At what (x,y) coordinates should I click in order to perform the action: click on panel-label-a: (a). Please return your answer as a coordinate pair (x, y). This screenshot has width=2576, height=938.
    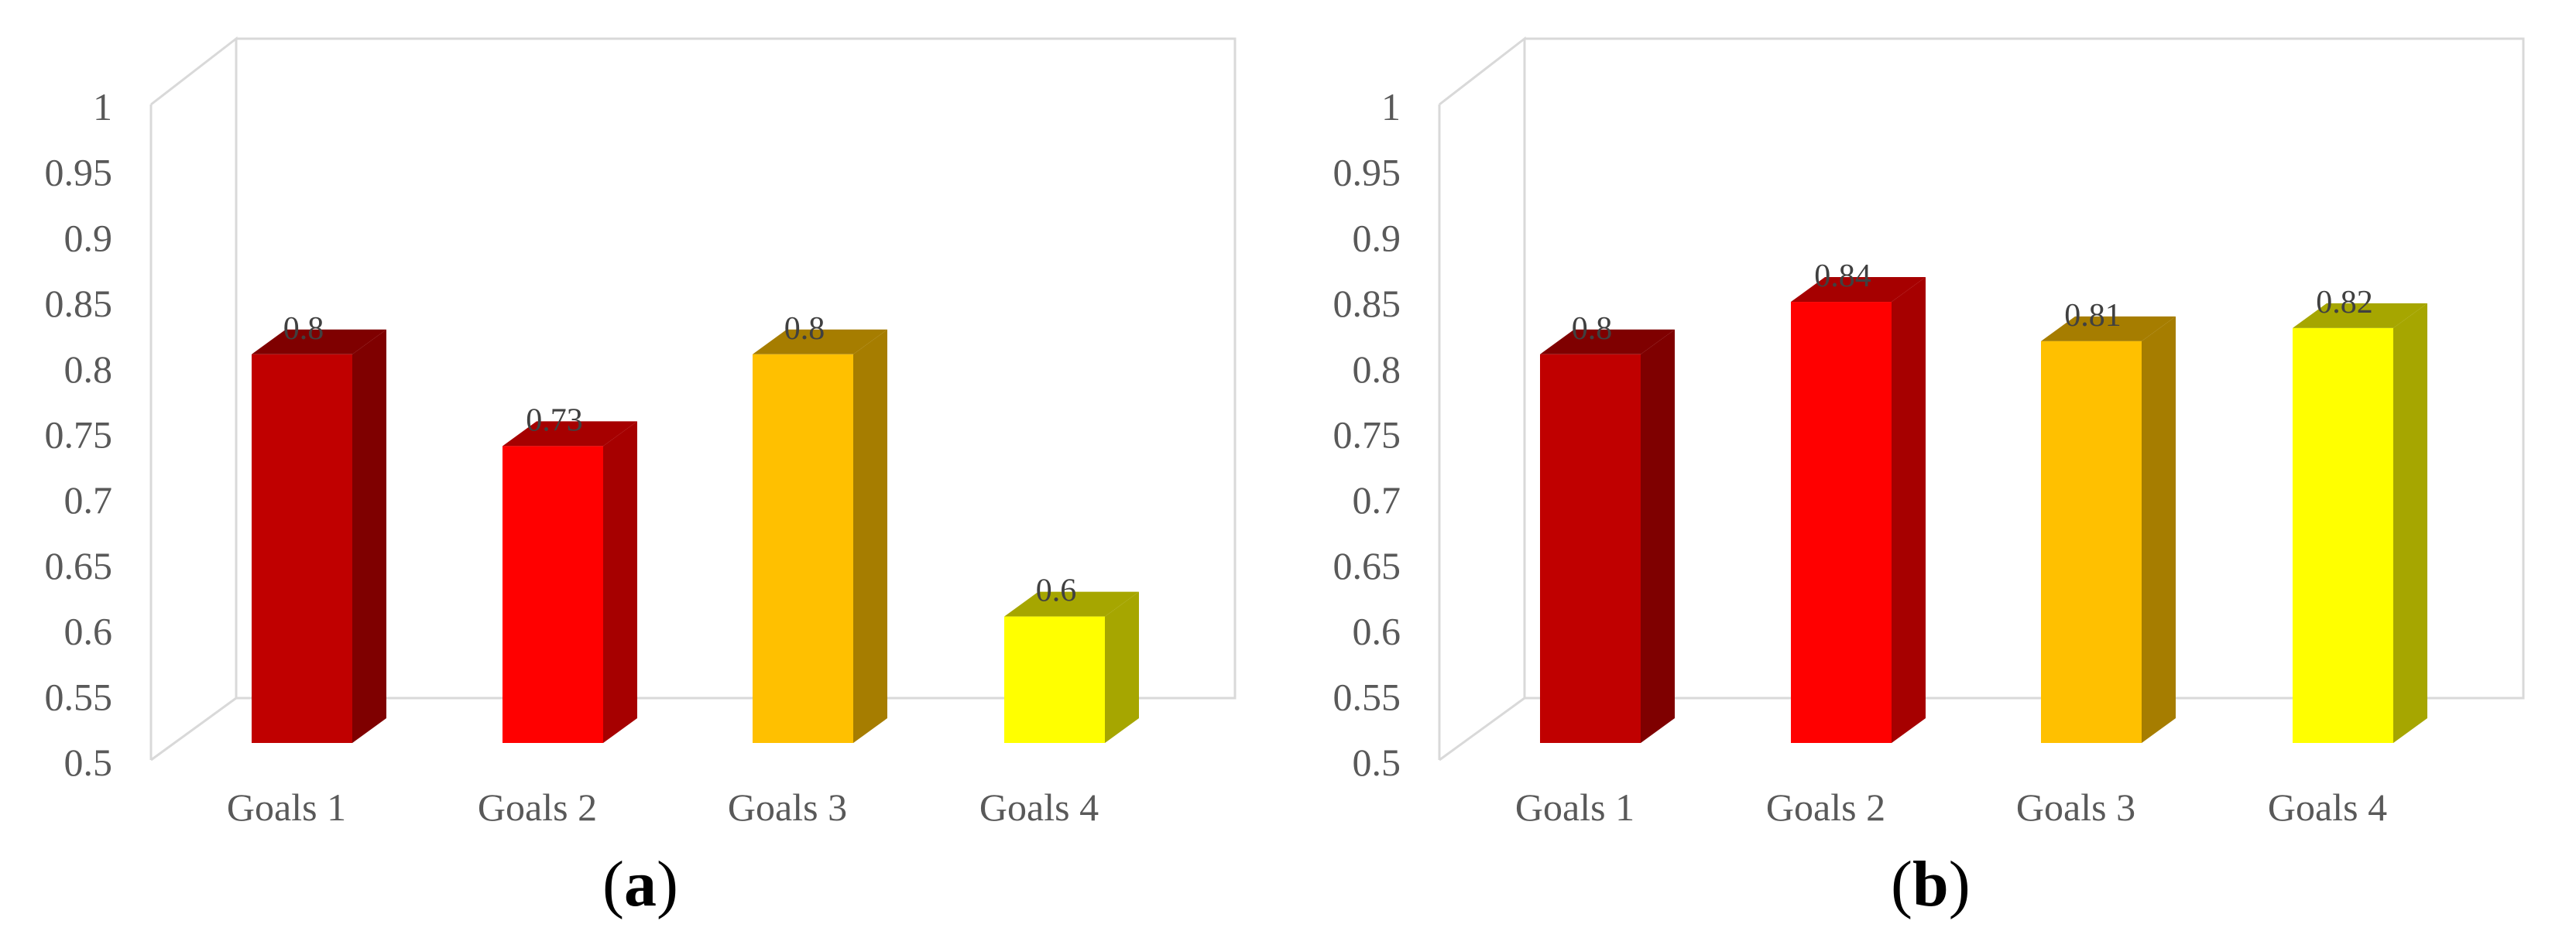
    Looking at the image, I should click on (640, 884).